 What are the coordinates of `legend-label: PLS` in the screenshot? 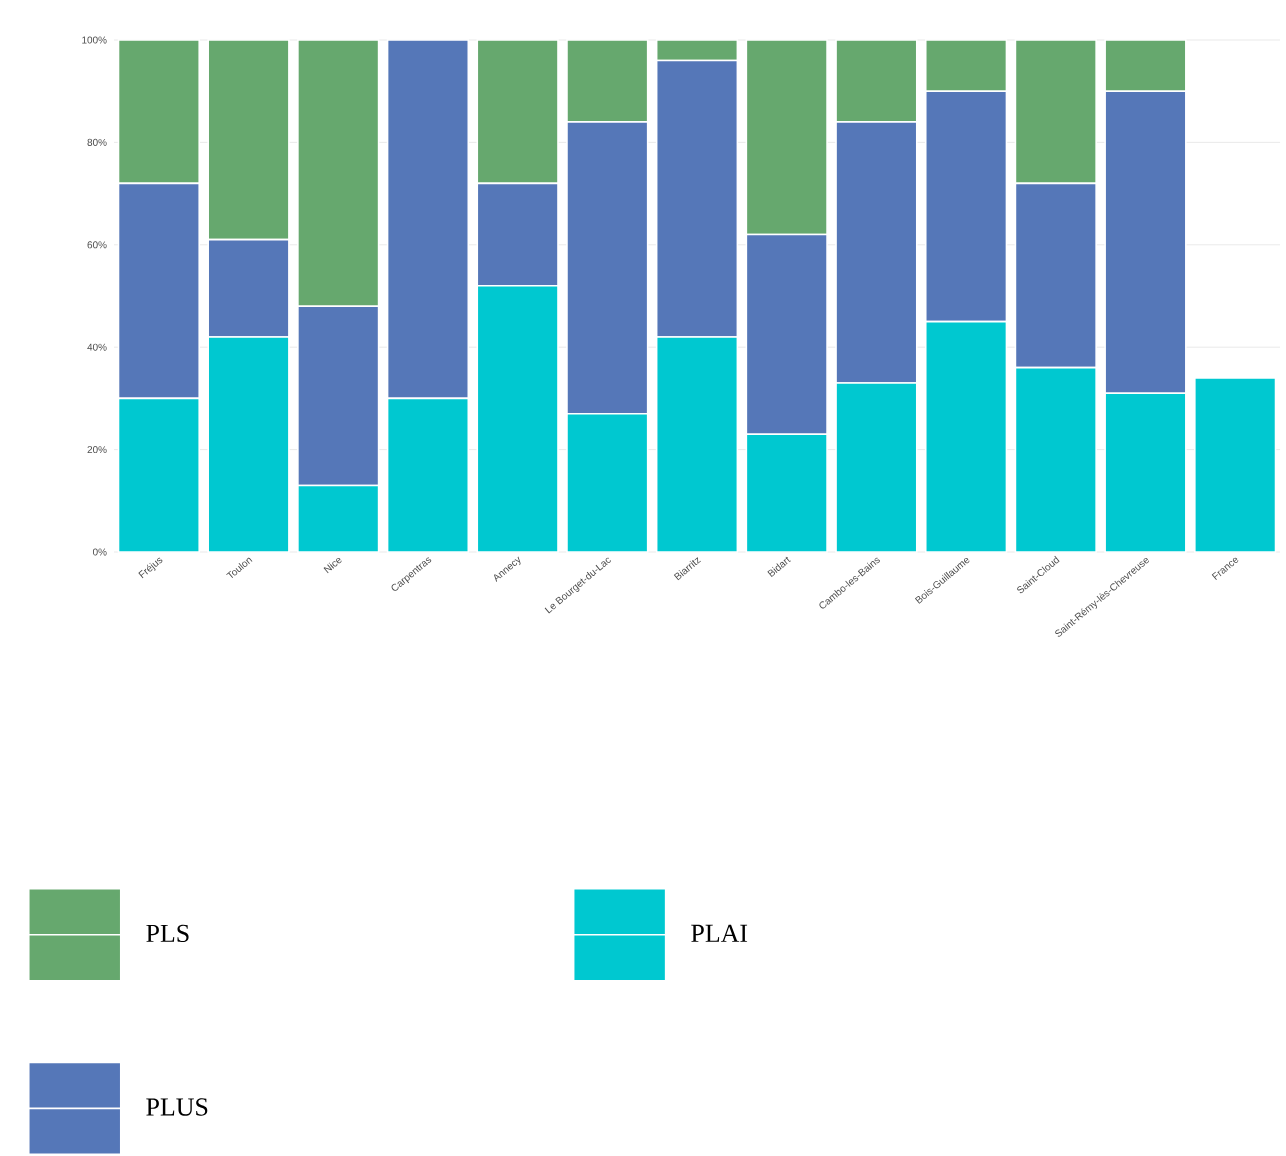 It's located at (167, 934).